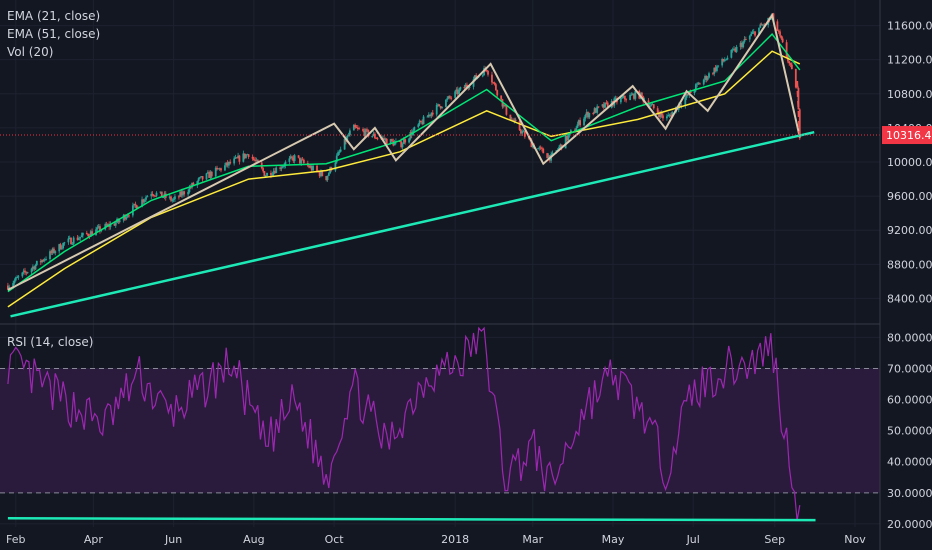  What do you see at coordinates (253, 539) in the screenshot?
I see `time-tick-label: Aug` at bounding box center [253, 539].